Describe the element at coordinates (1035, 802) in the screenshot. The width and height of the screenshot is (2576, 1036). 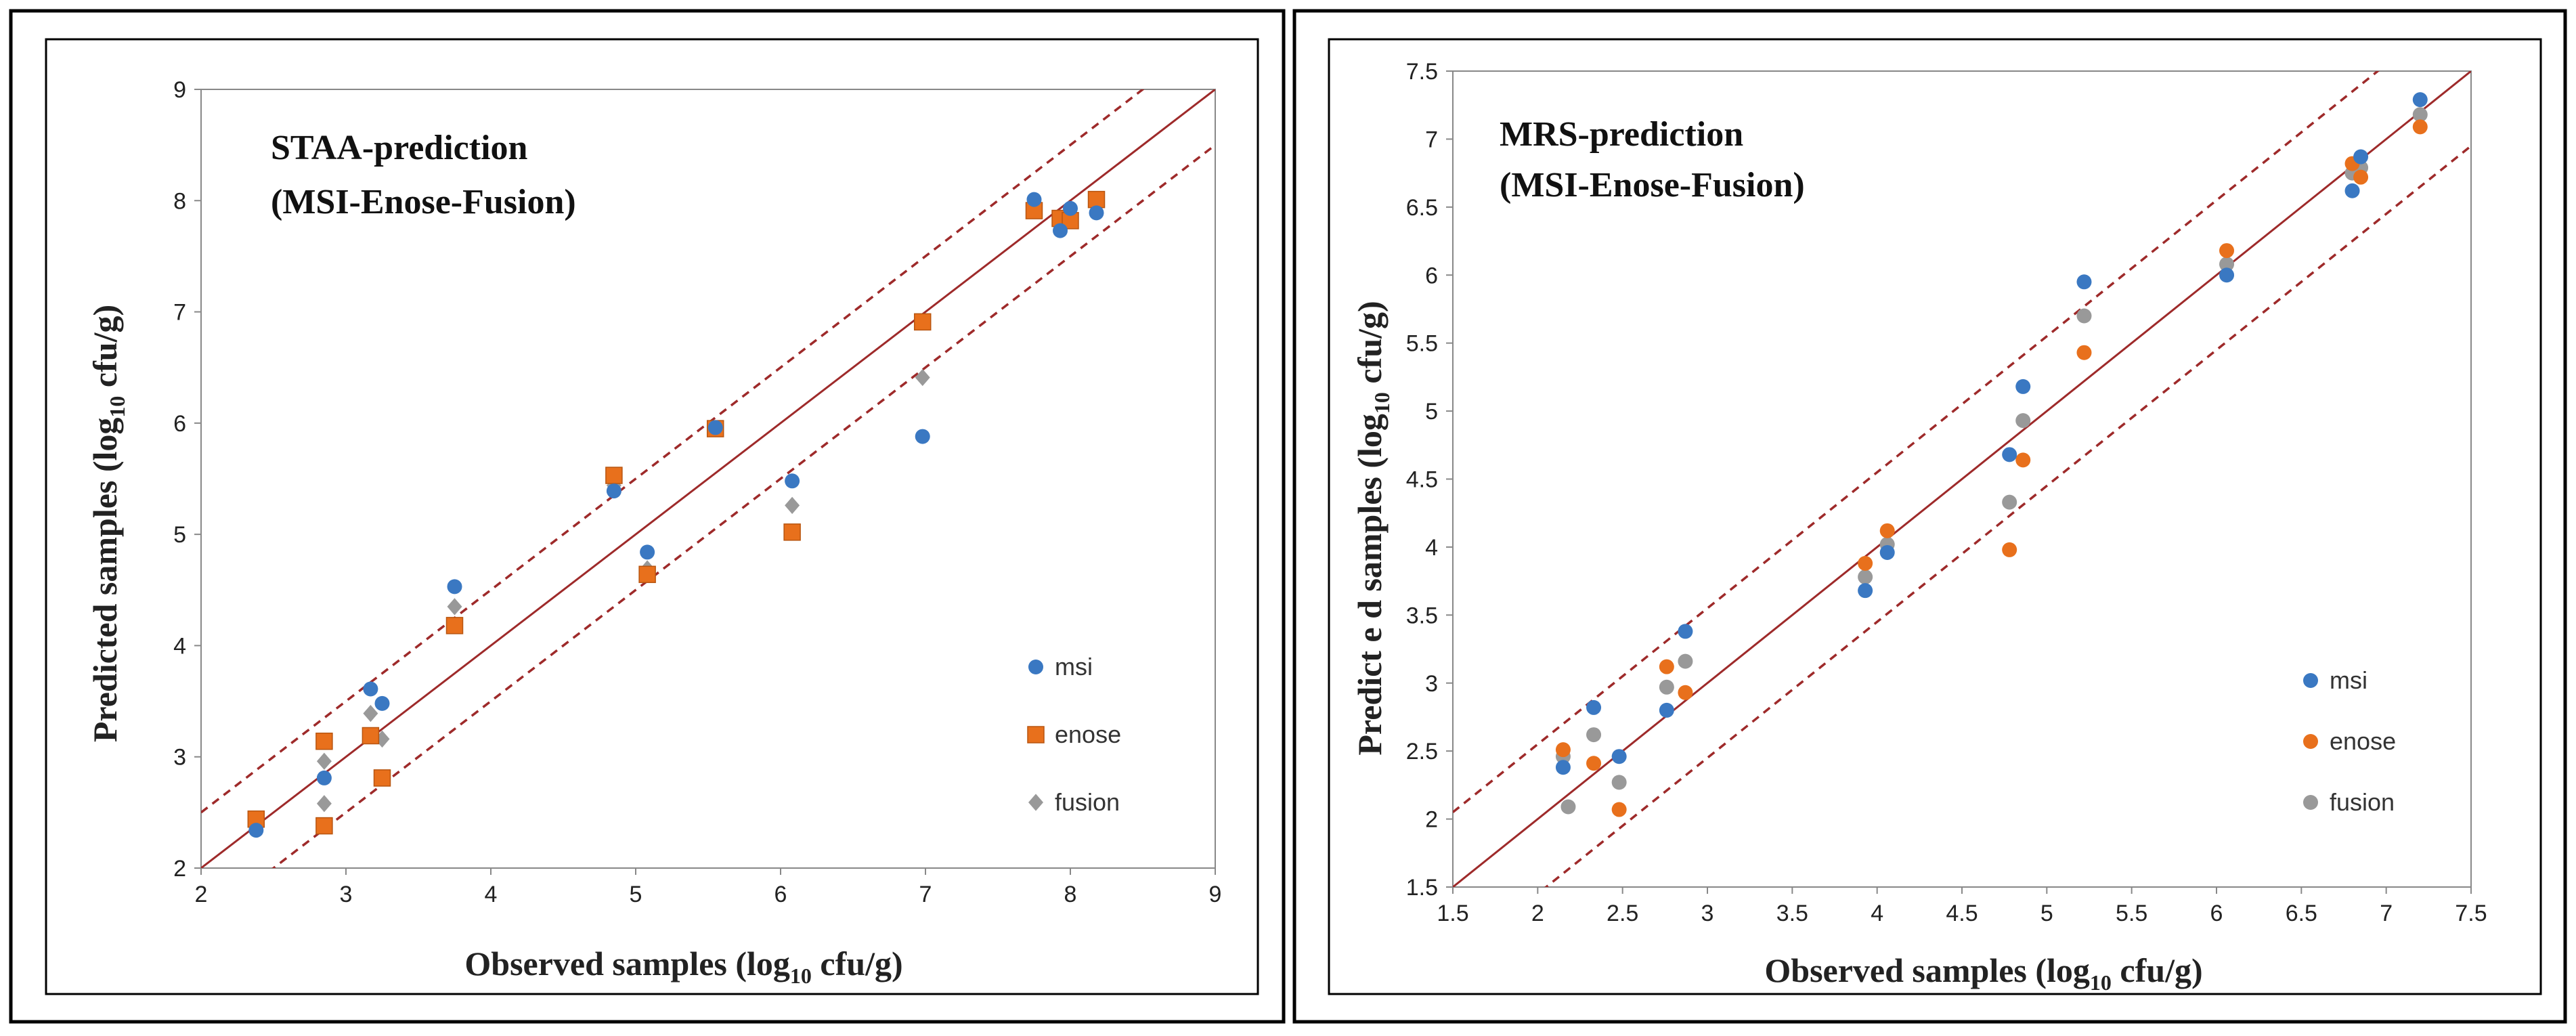
I see `staa-legend-fusion-swatch` at that location.